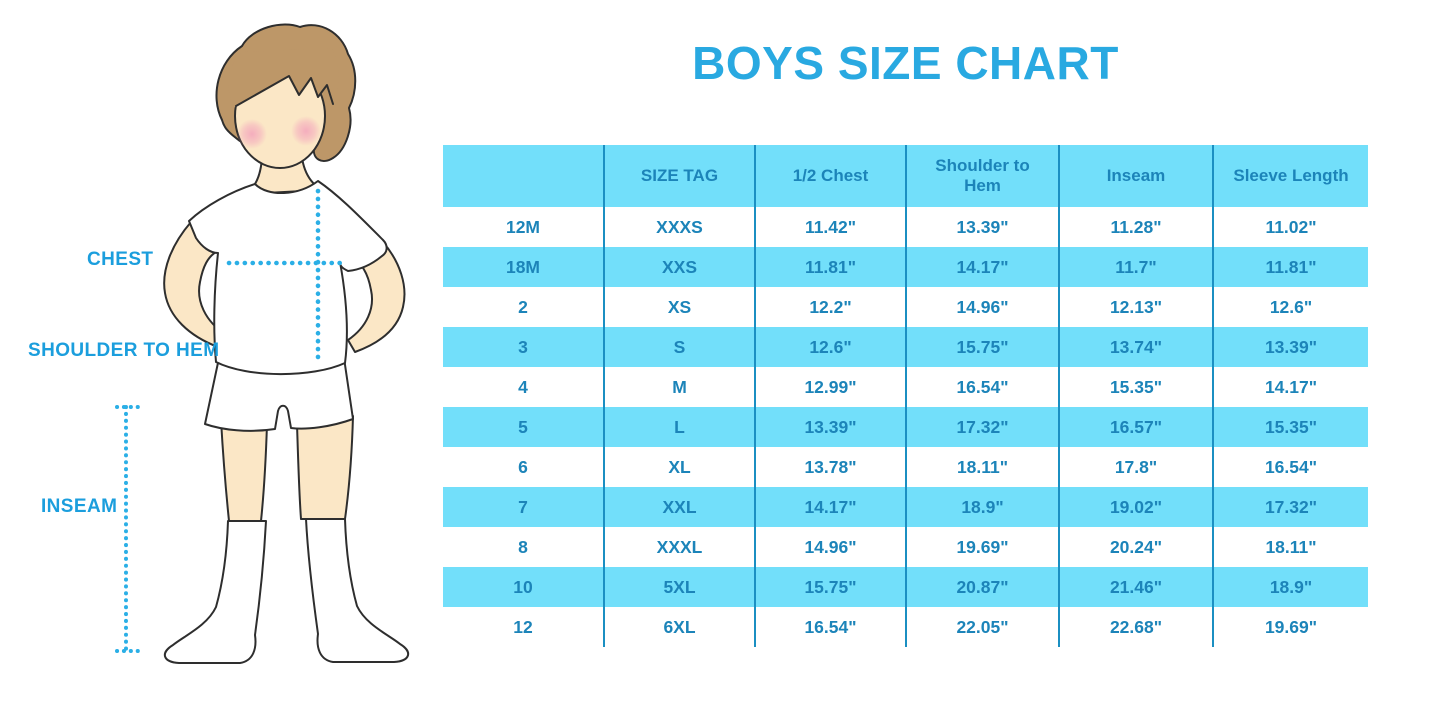 Image resolution: width=1445 pixels, height=723 pixels. I want to click on header-shoulder-to-hem: Shoulder to Hem, so click(983, 176).